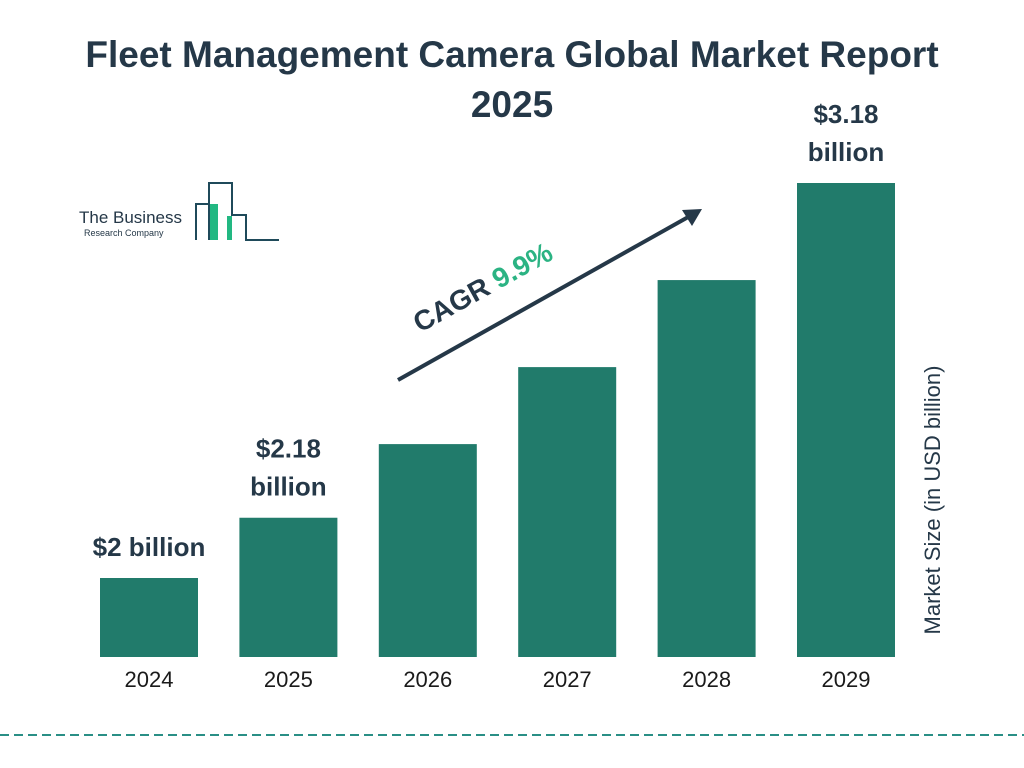 The height and width of the screenshot is (768, 1024). I want to click on x-tick-label: 2027, so click(567, 679).